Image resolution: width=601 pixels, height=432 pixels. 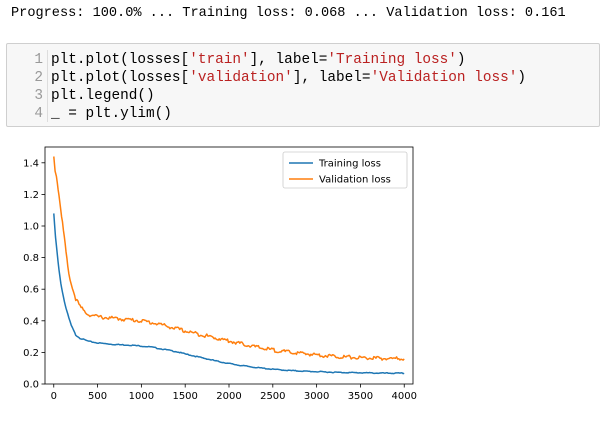 I want to click on line-number: 4, so click(x=38, y=114).